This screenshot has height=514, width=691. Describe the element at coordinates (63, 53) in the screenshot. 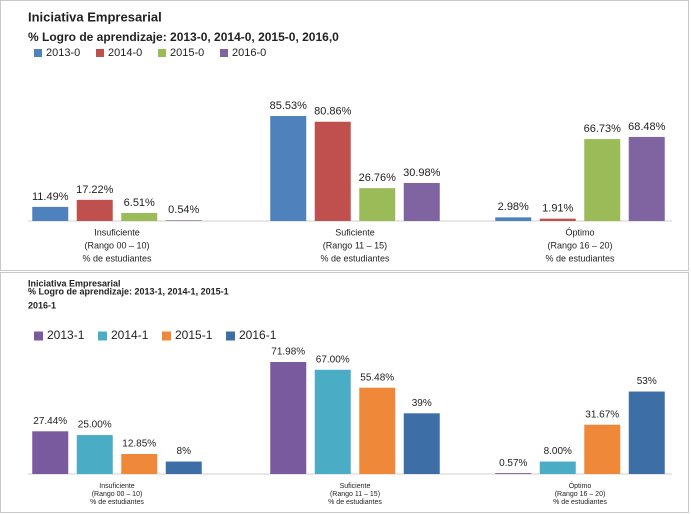

I see `legend-label: 2013-0` at that location.